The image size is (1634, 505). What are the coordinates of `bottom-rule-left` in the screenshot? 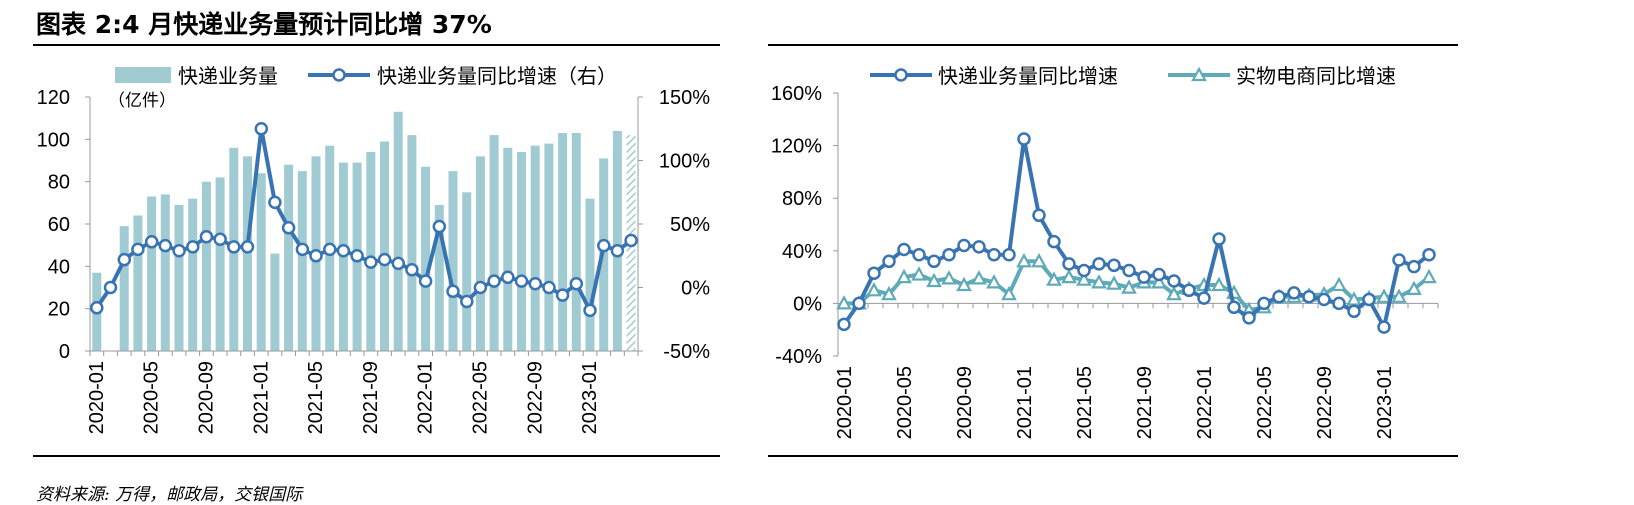 It's located at (376, 456).